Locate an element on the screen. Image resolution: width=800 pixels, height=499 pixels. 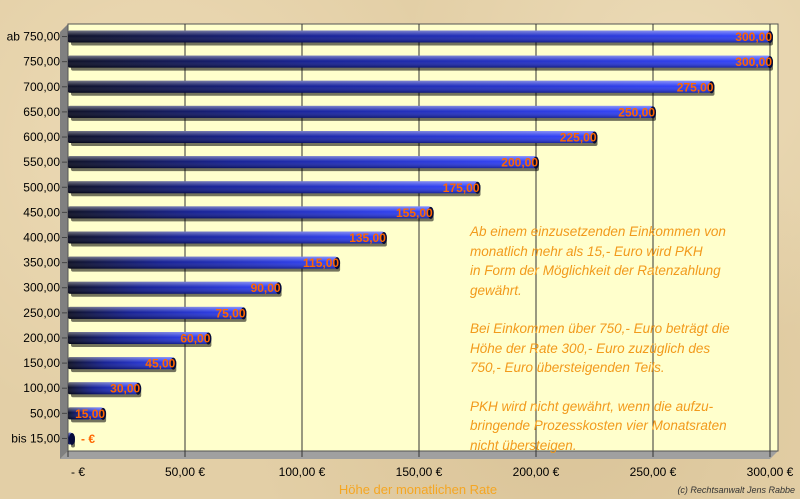
x-tick-label: 100,00 € is located at coordinates (302, 472).